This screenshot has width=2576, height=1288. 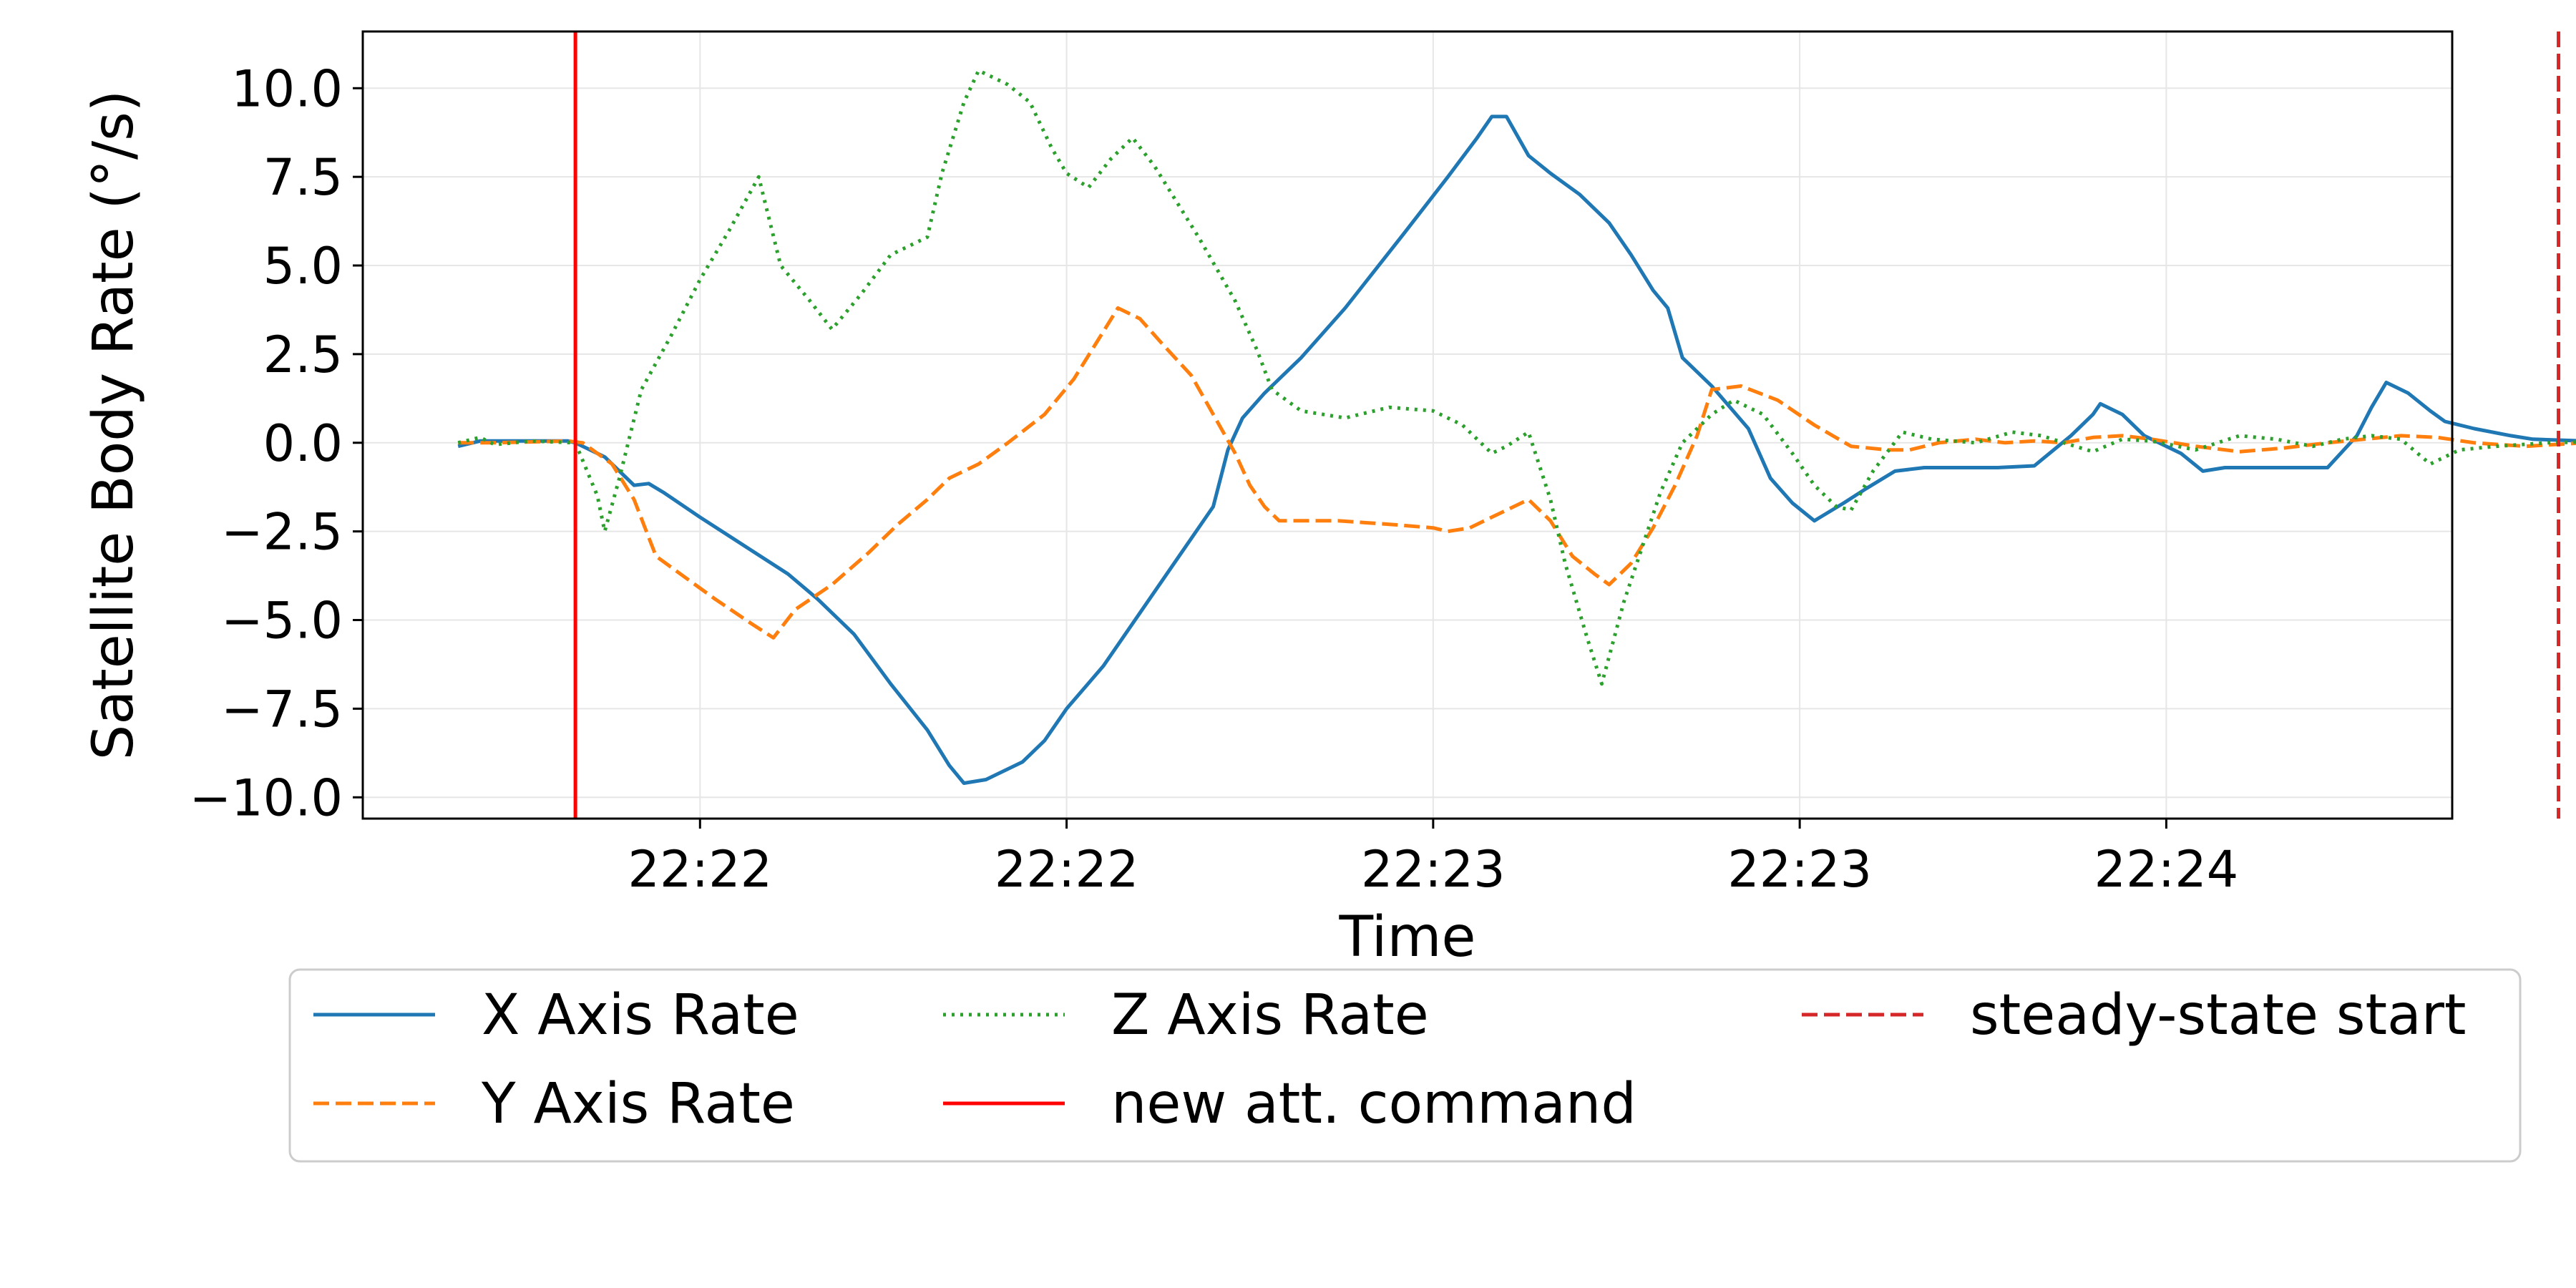 I want to click on y-tick-label: −7.5, so click(x=282, y=709).